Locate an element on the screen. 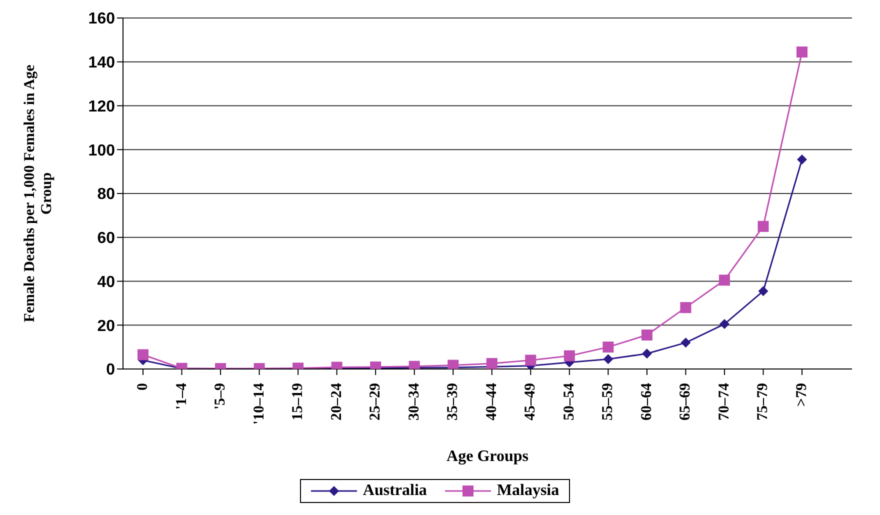  x-tick-label: 55–59 is located at coordinates (608, 401).